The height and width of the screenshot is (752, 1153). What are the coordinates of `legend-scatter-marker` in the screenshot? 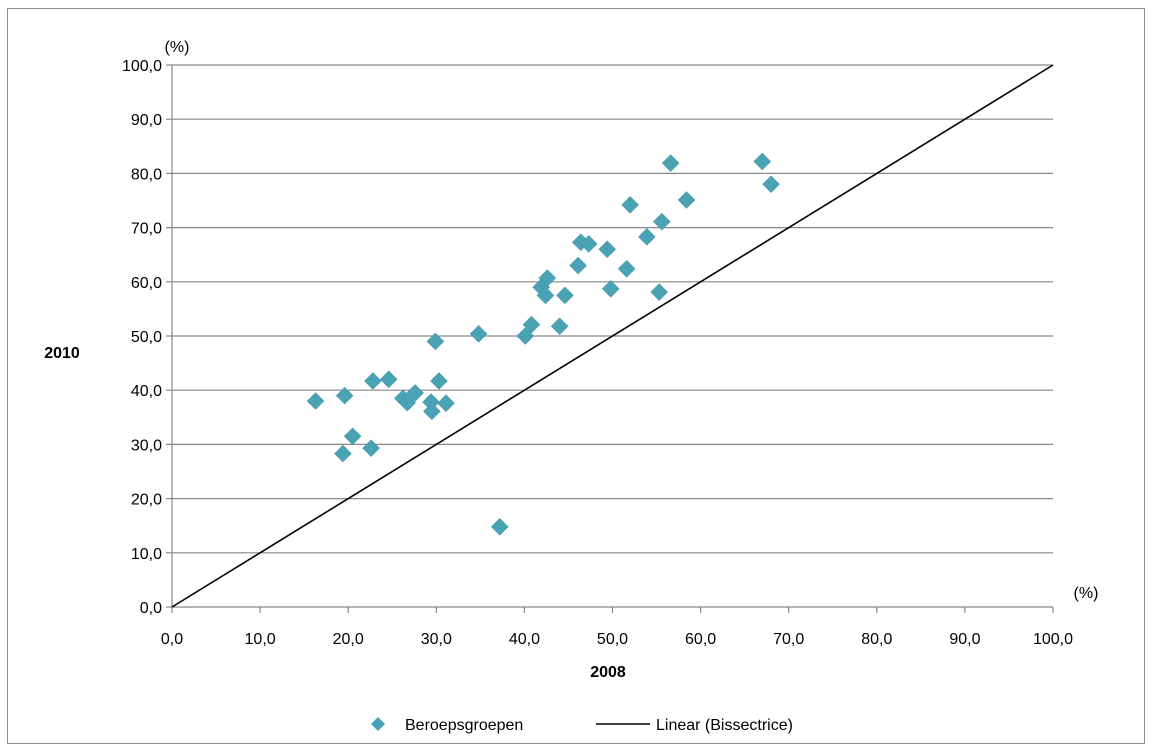 It's located at (378, 724).